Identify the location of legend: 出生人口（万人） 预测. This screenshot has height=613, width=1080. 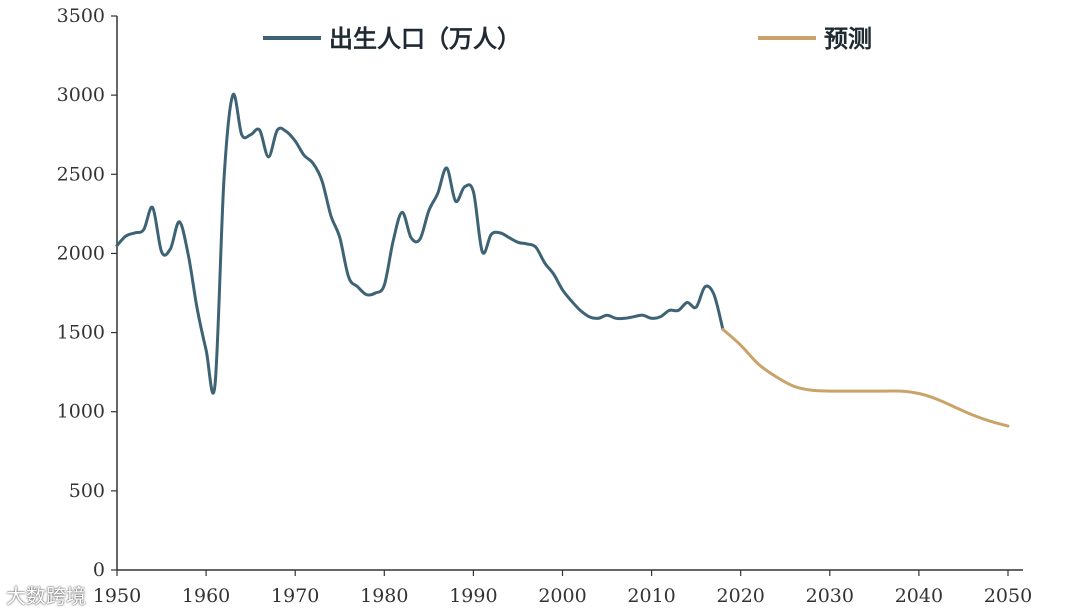
(567, 39).